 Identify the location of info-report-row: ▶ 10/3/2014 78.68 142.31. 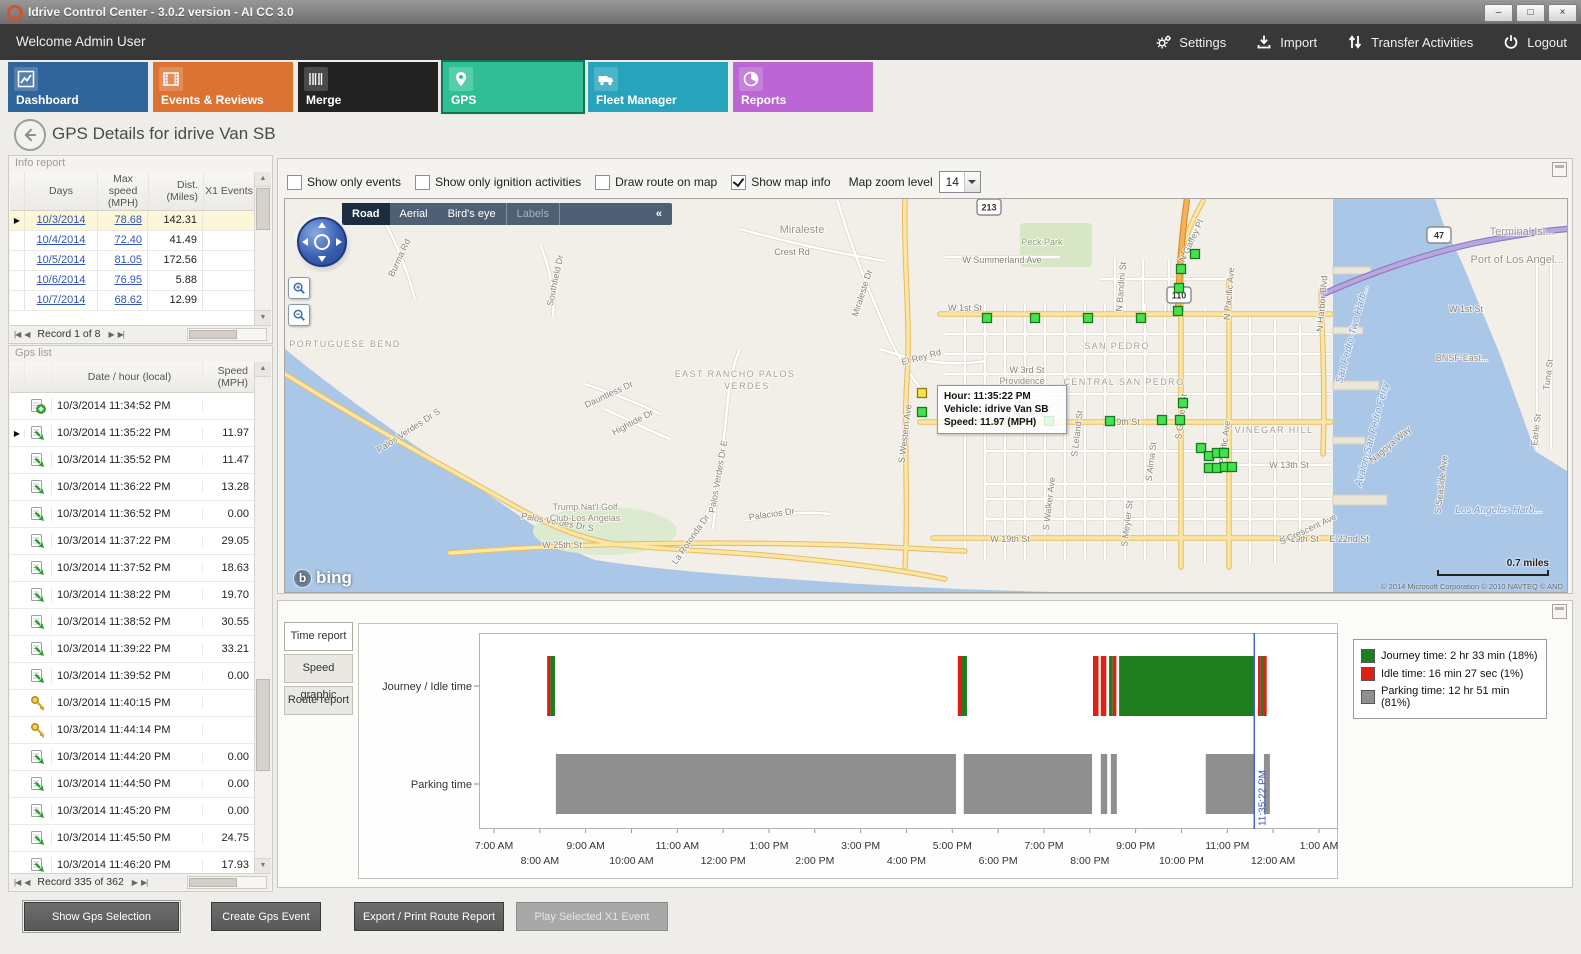
(132, 221).